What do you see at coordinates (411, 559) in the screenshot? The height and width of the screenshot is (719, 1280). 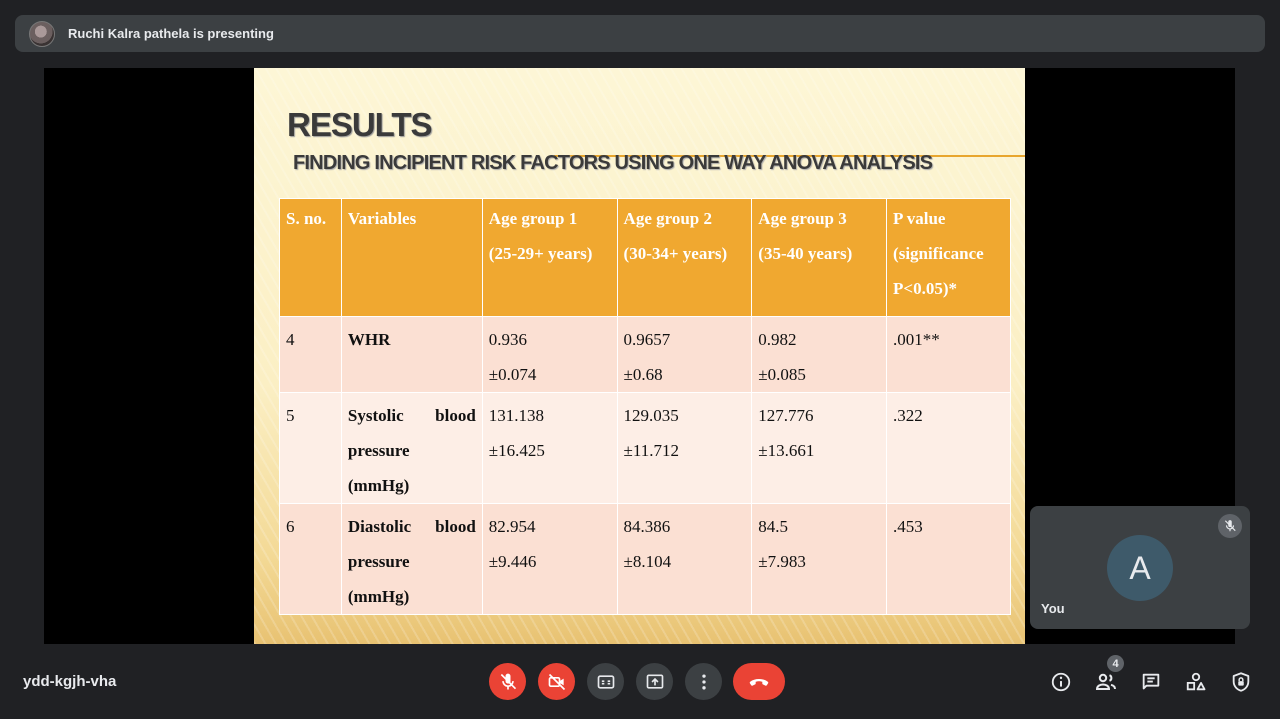 I see `cell-variable: Diastolic blood pressure (mmHg)` at bounding box center [411, 559].